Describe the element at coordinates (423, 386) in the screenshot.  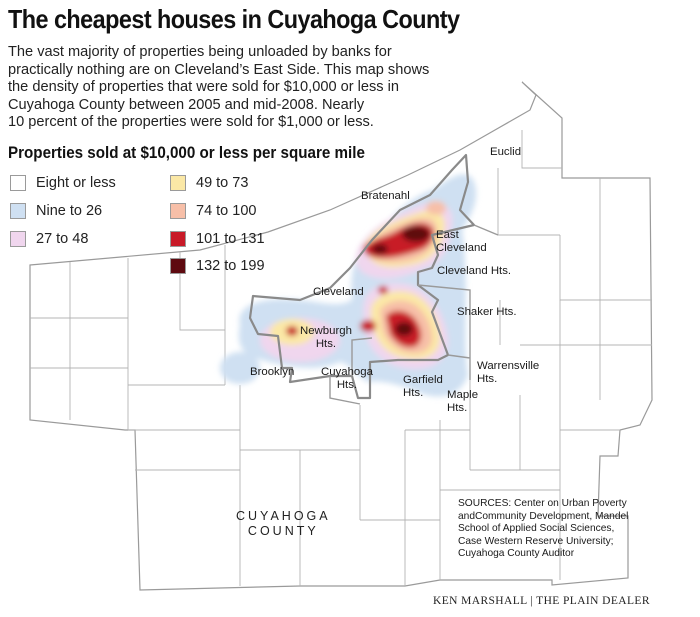
I see `place-garfield-hts: Garfield Hts.` at that location.